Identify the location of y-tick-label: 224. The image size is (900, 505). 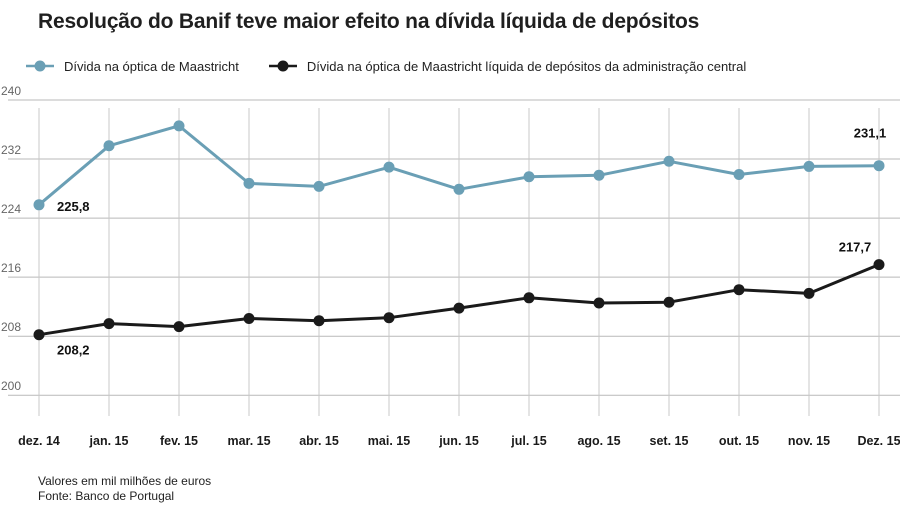
(11, 209).